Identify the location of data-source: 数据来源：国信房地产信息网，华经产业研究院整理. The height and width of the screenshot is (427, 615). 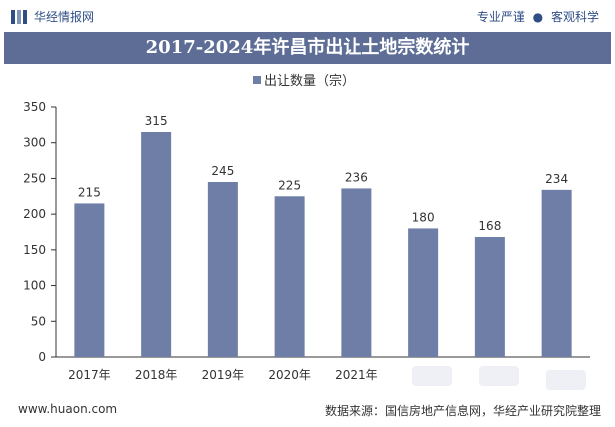
(462, 411).